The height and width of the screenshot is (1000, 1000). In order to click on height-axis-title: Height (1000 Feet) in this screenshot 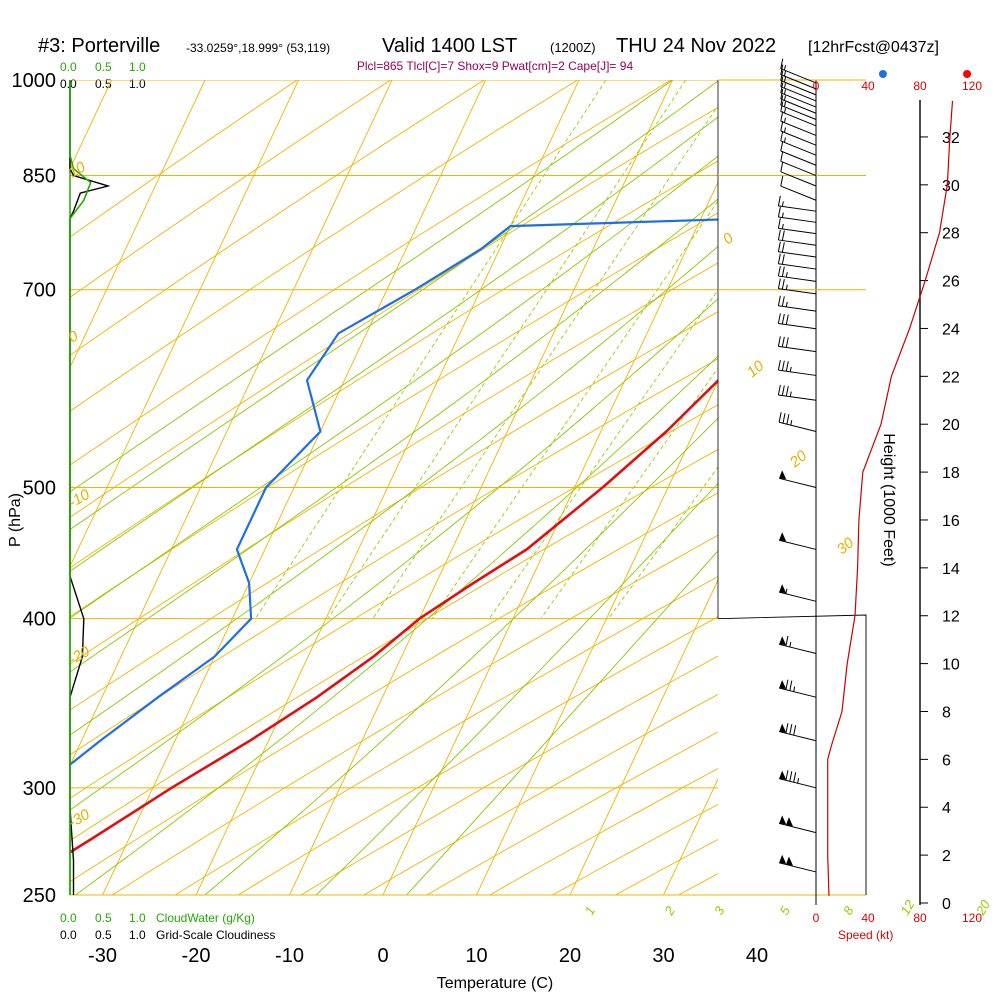, I will do `click(888, 499)`.